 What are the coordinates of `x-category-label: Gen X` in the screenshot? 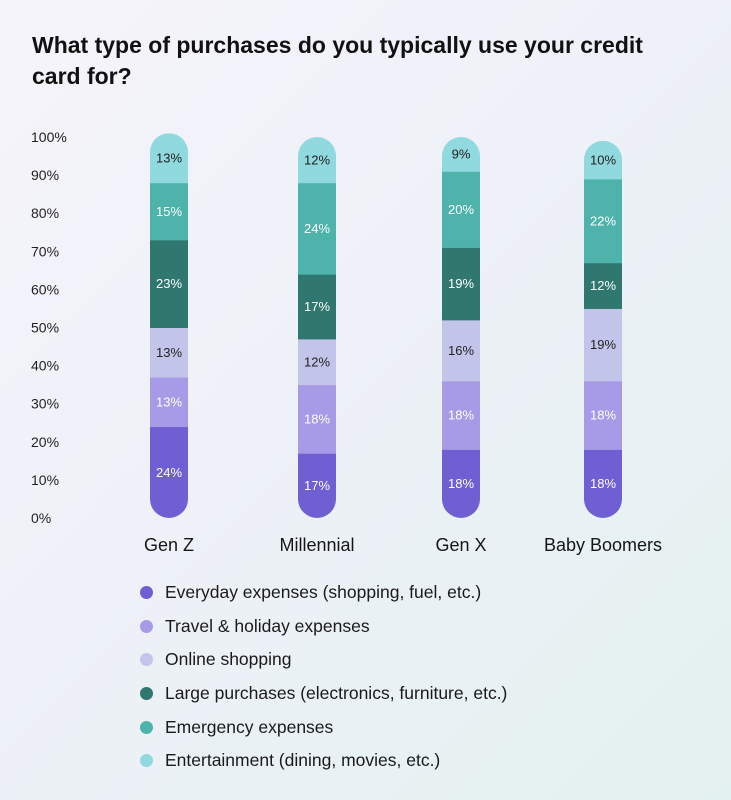 It's located at (460, 545).